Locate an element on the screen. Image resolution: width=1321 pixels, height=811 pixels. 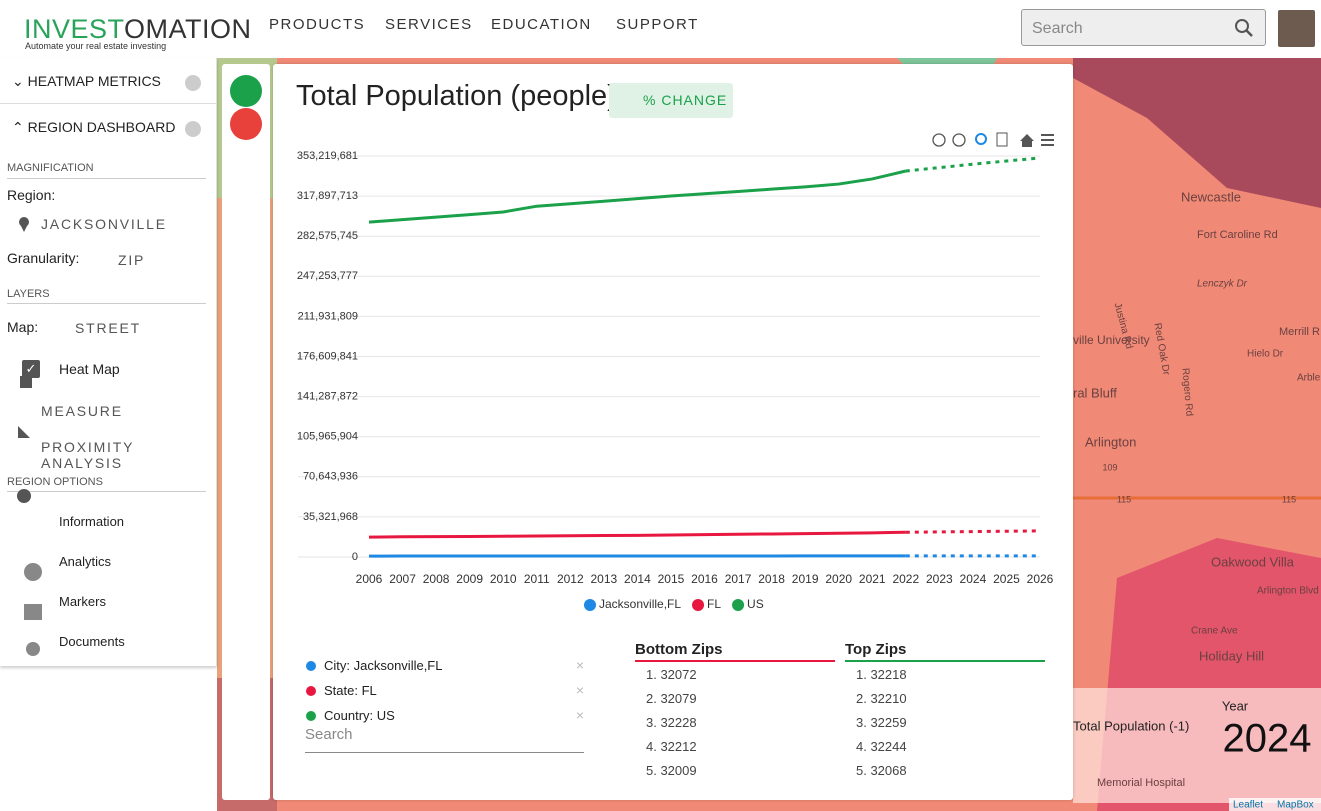
logo-part: OMATION is located at coordinates (188, 29).